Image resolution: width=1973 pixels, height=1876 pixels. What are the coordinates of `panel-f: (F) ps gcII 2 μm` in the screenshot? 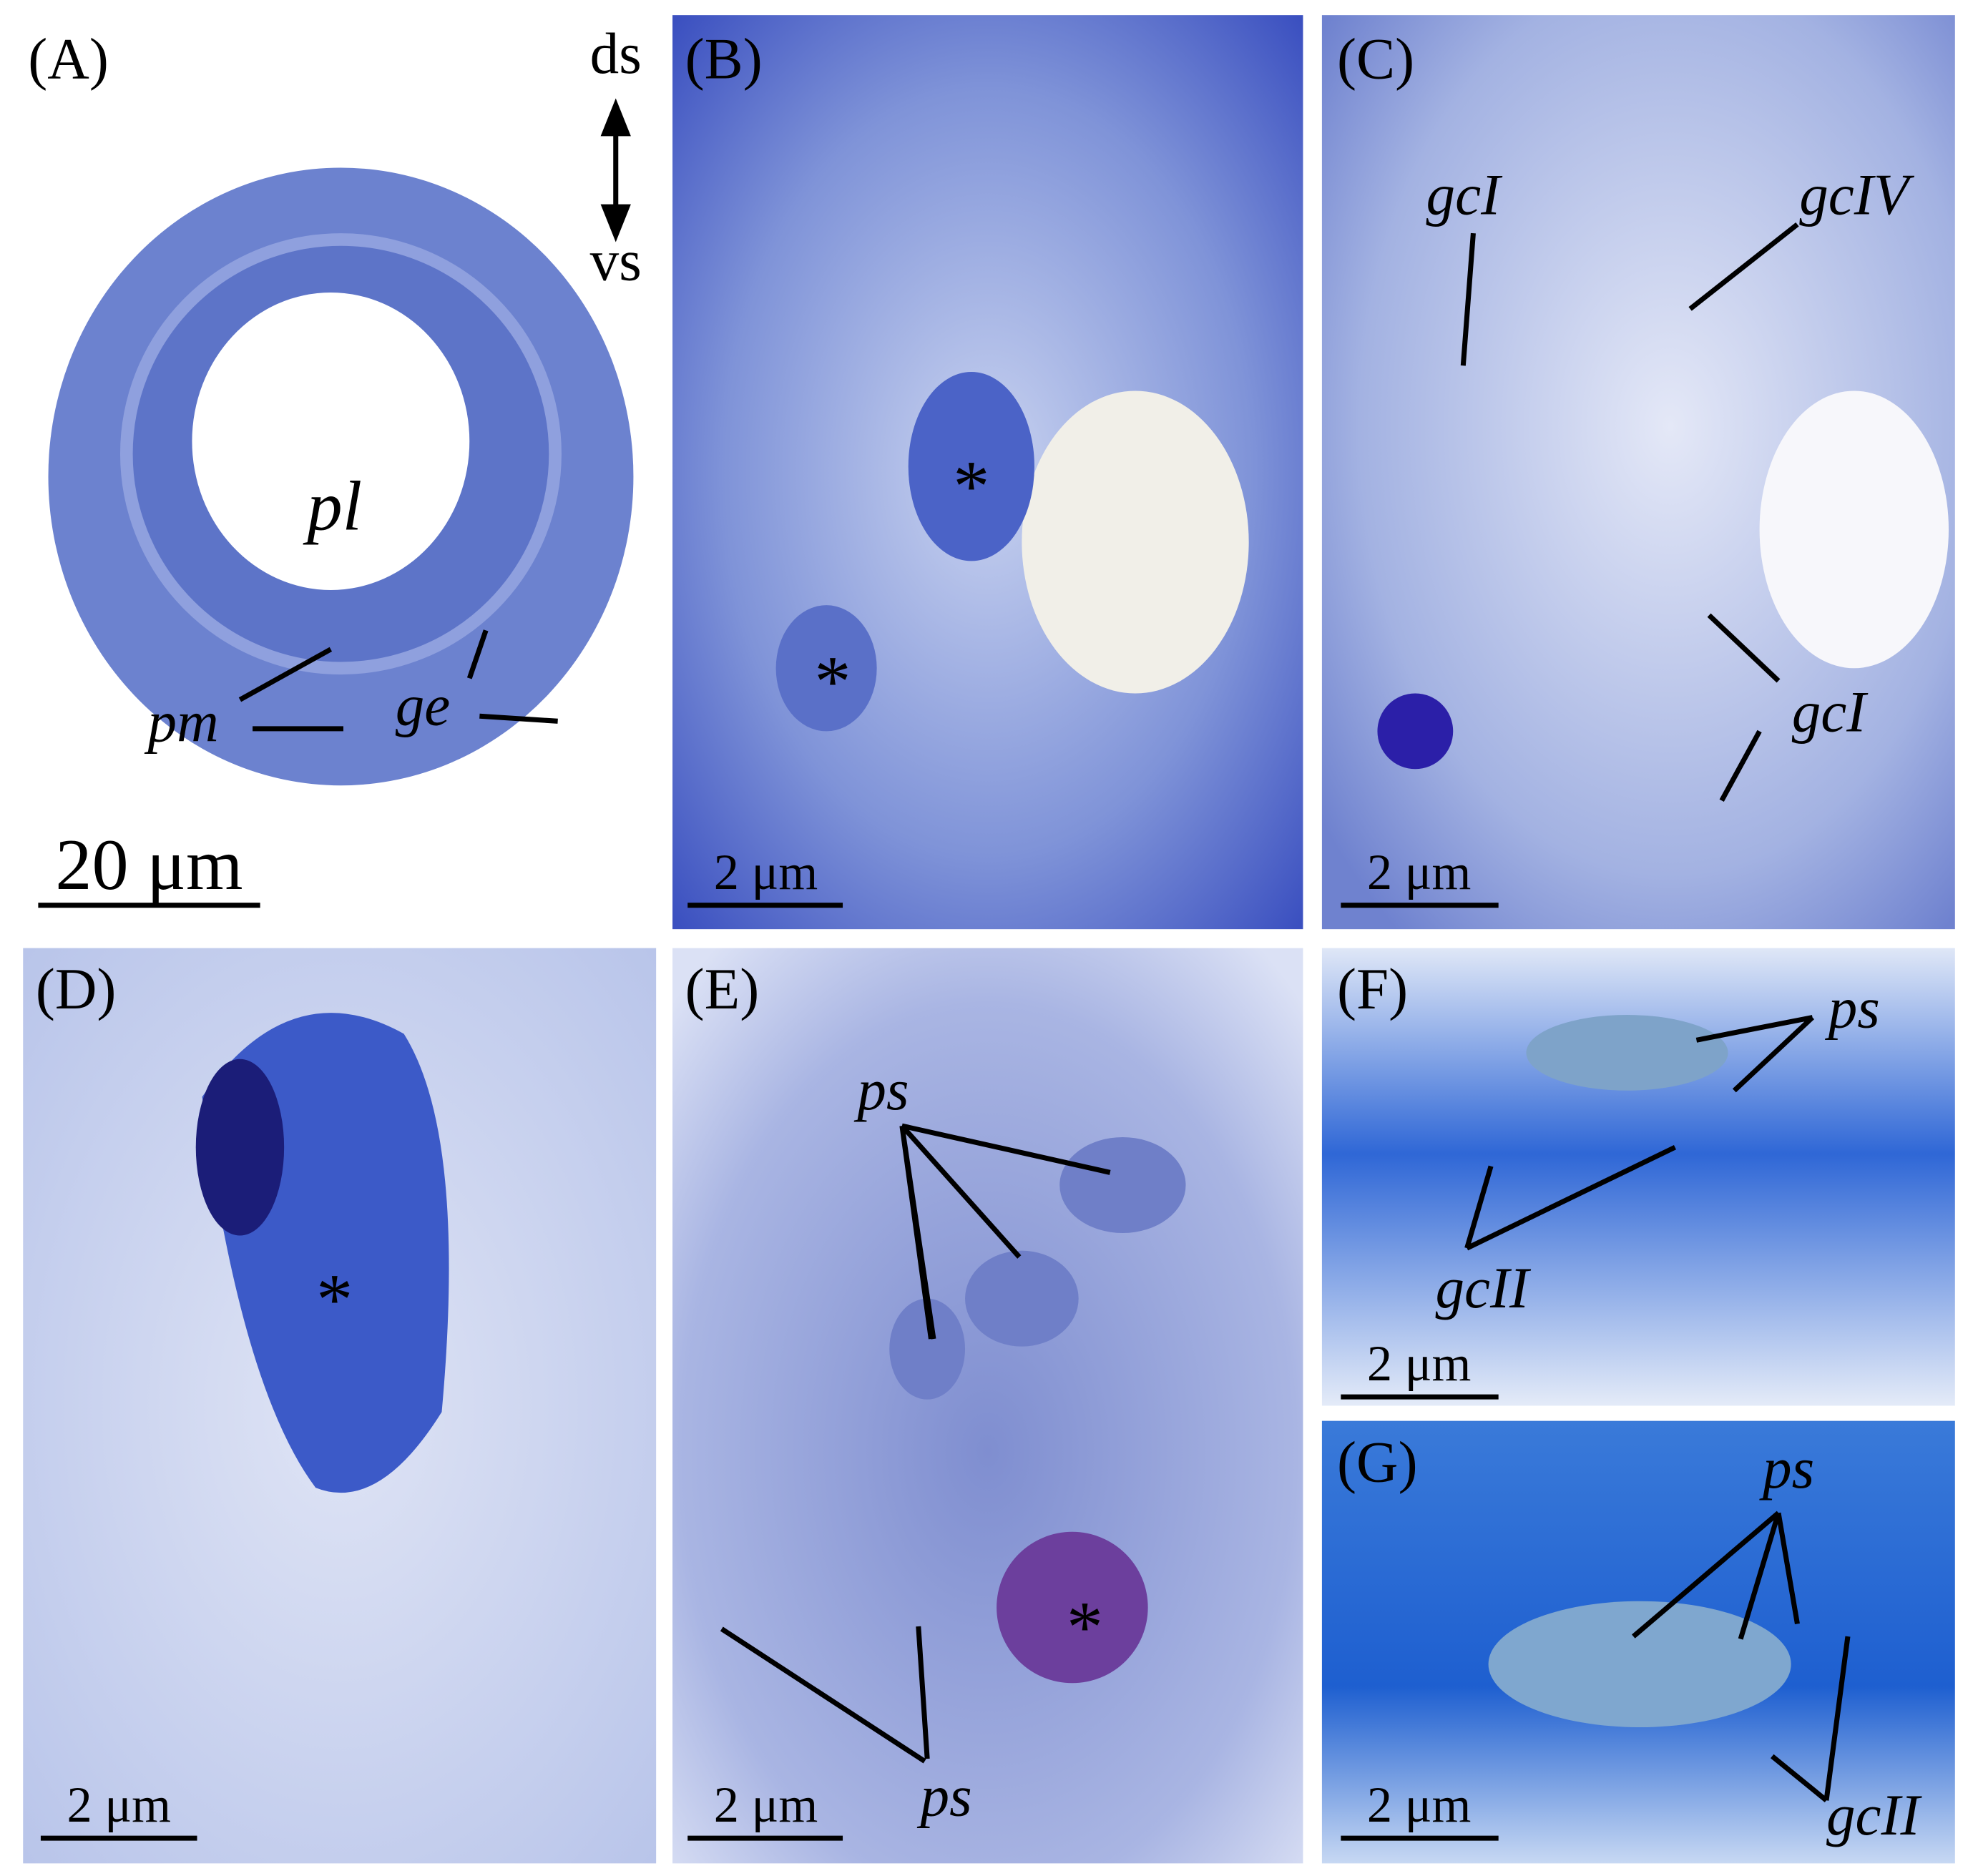 It's located at (1638, 1177).